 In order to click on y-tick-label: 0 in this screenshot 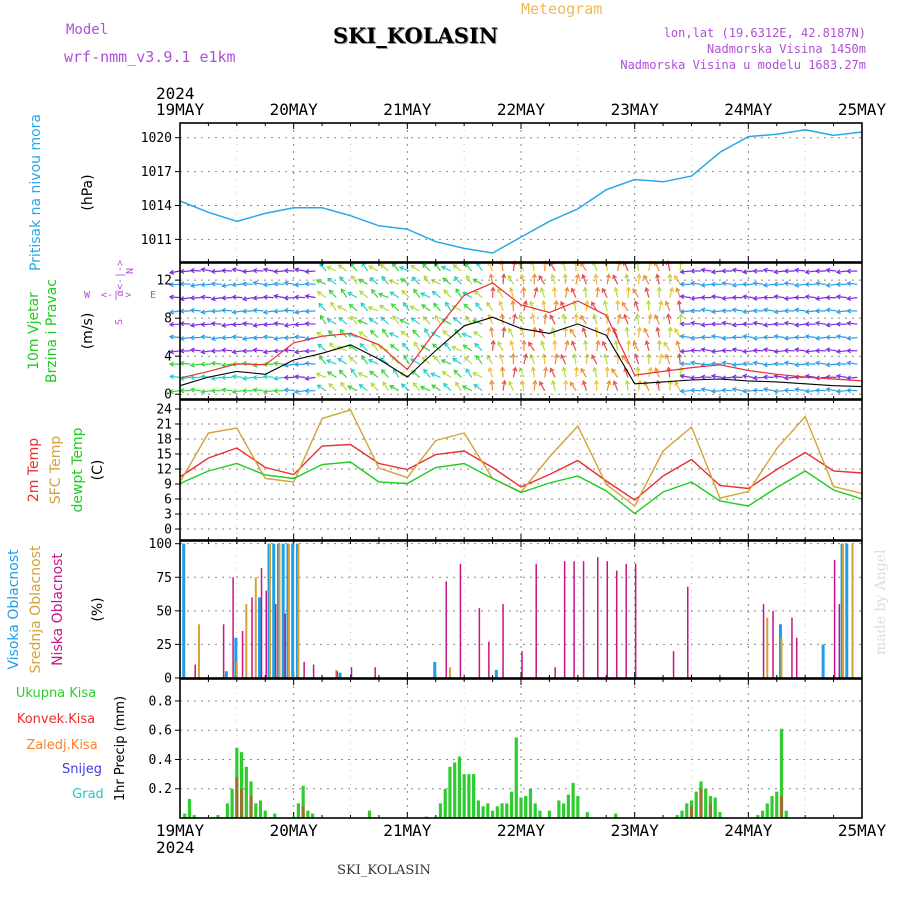, I will do `click(168, 530)`.